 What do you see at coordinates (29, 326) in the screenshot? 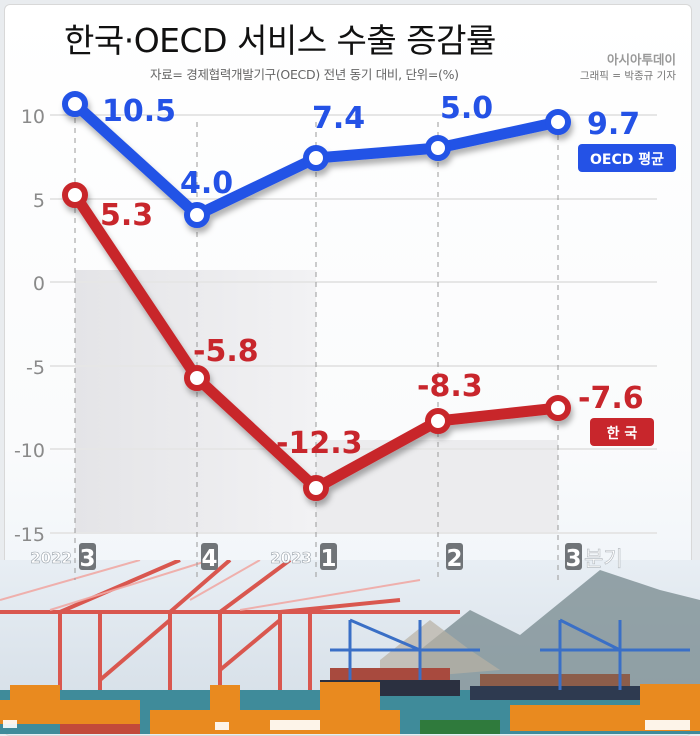
I see `y-axis: 10 5 0 -5 -10 -15` at bounding box center [29, 326].